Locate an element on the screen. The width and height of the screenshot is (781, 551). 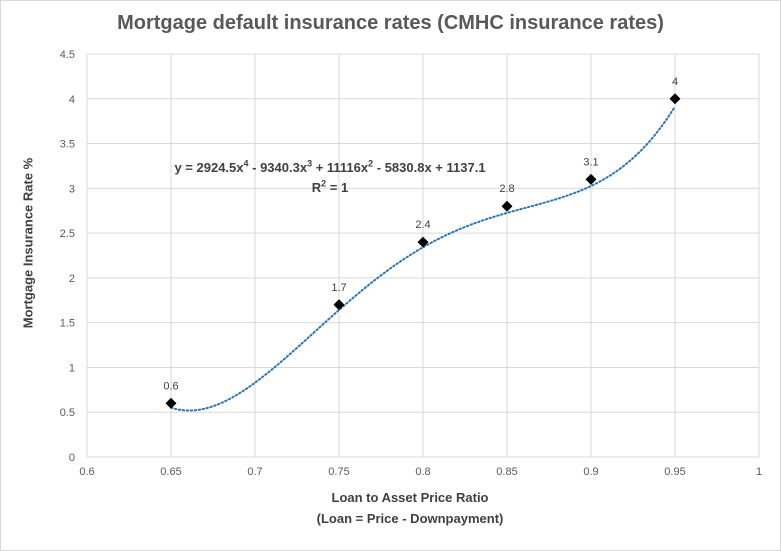
x-tick-label: 0.75 is located at coordinates (338, 472).